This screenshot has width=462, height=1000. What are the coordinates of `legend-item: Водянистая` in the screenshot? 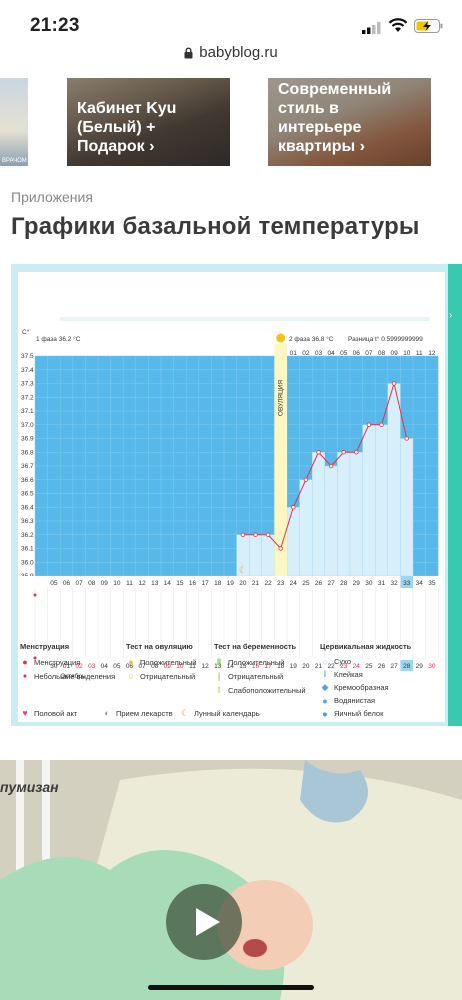 It's located at (355, 700).